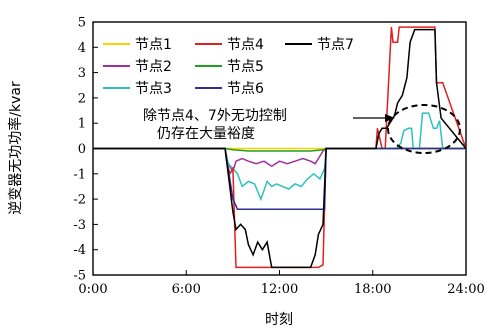  What do you see at coordinates (245, 89) in the screenshot?
I see `legend-label: 节点6` at bounding box center [245, 89].